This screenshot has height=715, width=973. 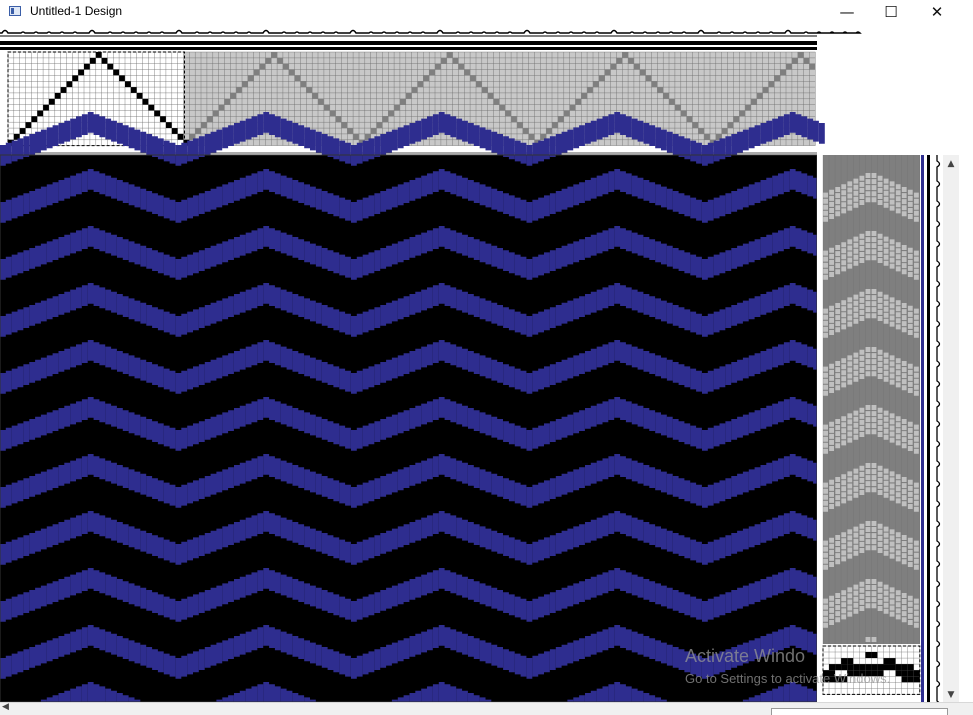 I want to click on scroll-up-icon: ▲, so click(x=951, y=164).